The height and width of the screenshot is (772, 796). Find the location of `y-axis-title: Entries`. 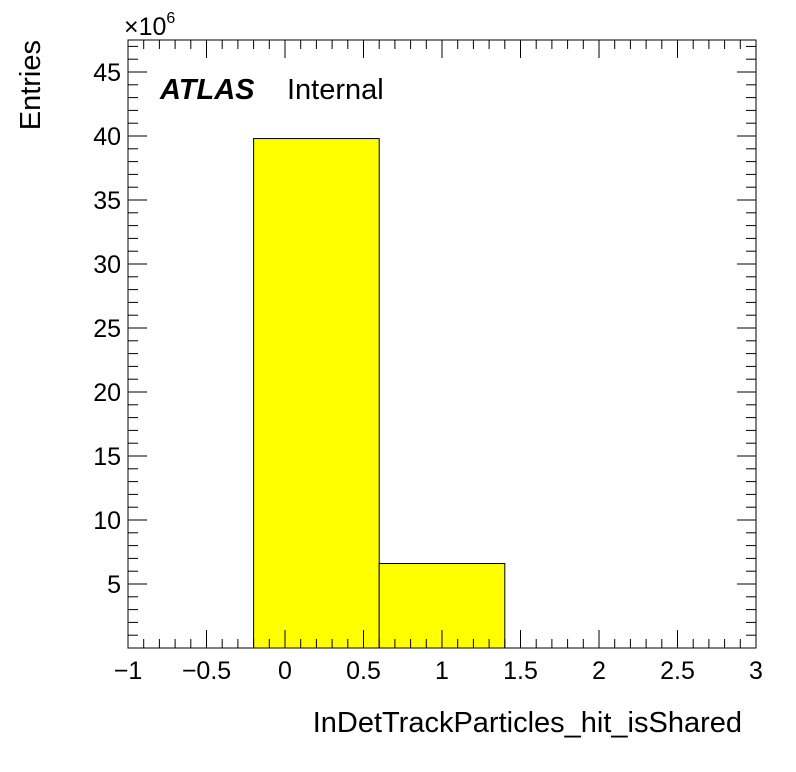

y-axis-title: Entries is located at coordinates (31, 85).